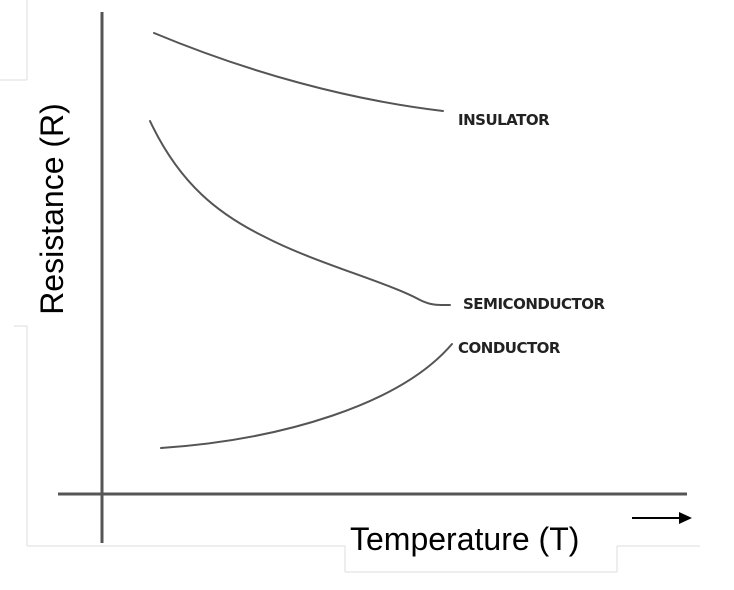 The height and width of the screenshot is (590, 734). Describe the element at coordinates (52, 209) in the screenshot. I see `y-axis-label: Resistance (R)` at that location.